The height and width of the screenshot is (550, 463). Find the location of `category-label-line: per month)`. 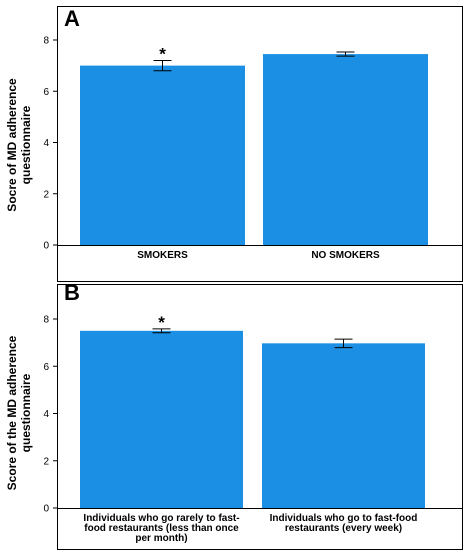

category-label-line: per month) is located at coordinates (161, 538).